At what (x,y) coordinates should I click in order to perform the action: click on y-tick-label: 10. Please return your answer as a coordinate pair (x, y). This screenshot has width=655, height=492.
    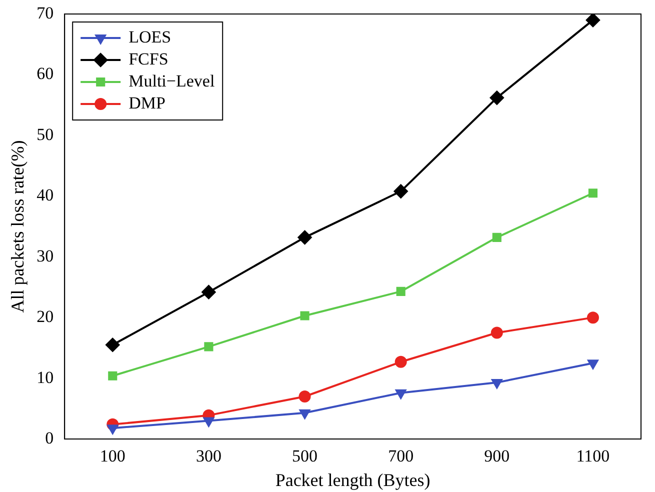
    Looking at the image, I should click on (45, 377).